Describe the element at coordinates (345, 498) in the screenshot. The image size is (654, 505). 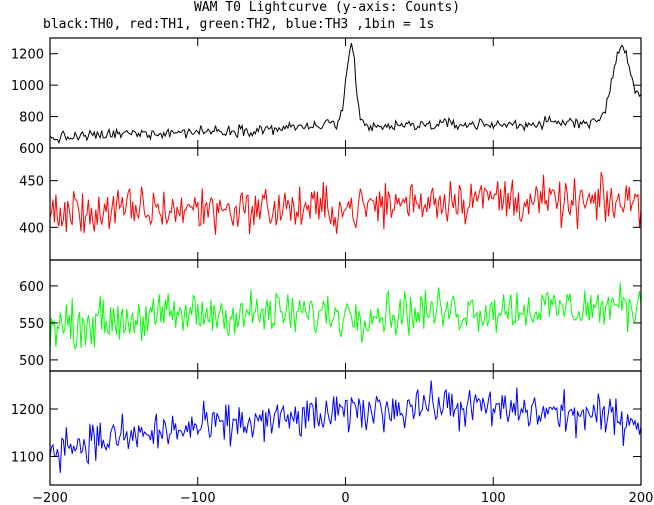
I see `x-tick-label: 0` at that location.